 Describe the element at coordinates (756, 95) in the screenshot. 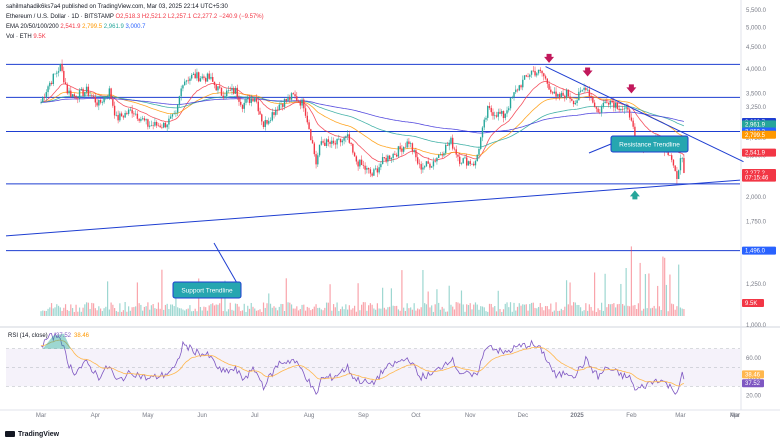

I see `price-tick-label: 3,500.0` at that location.